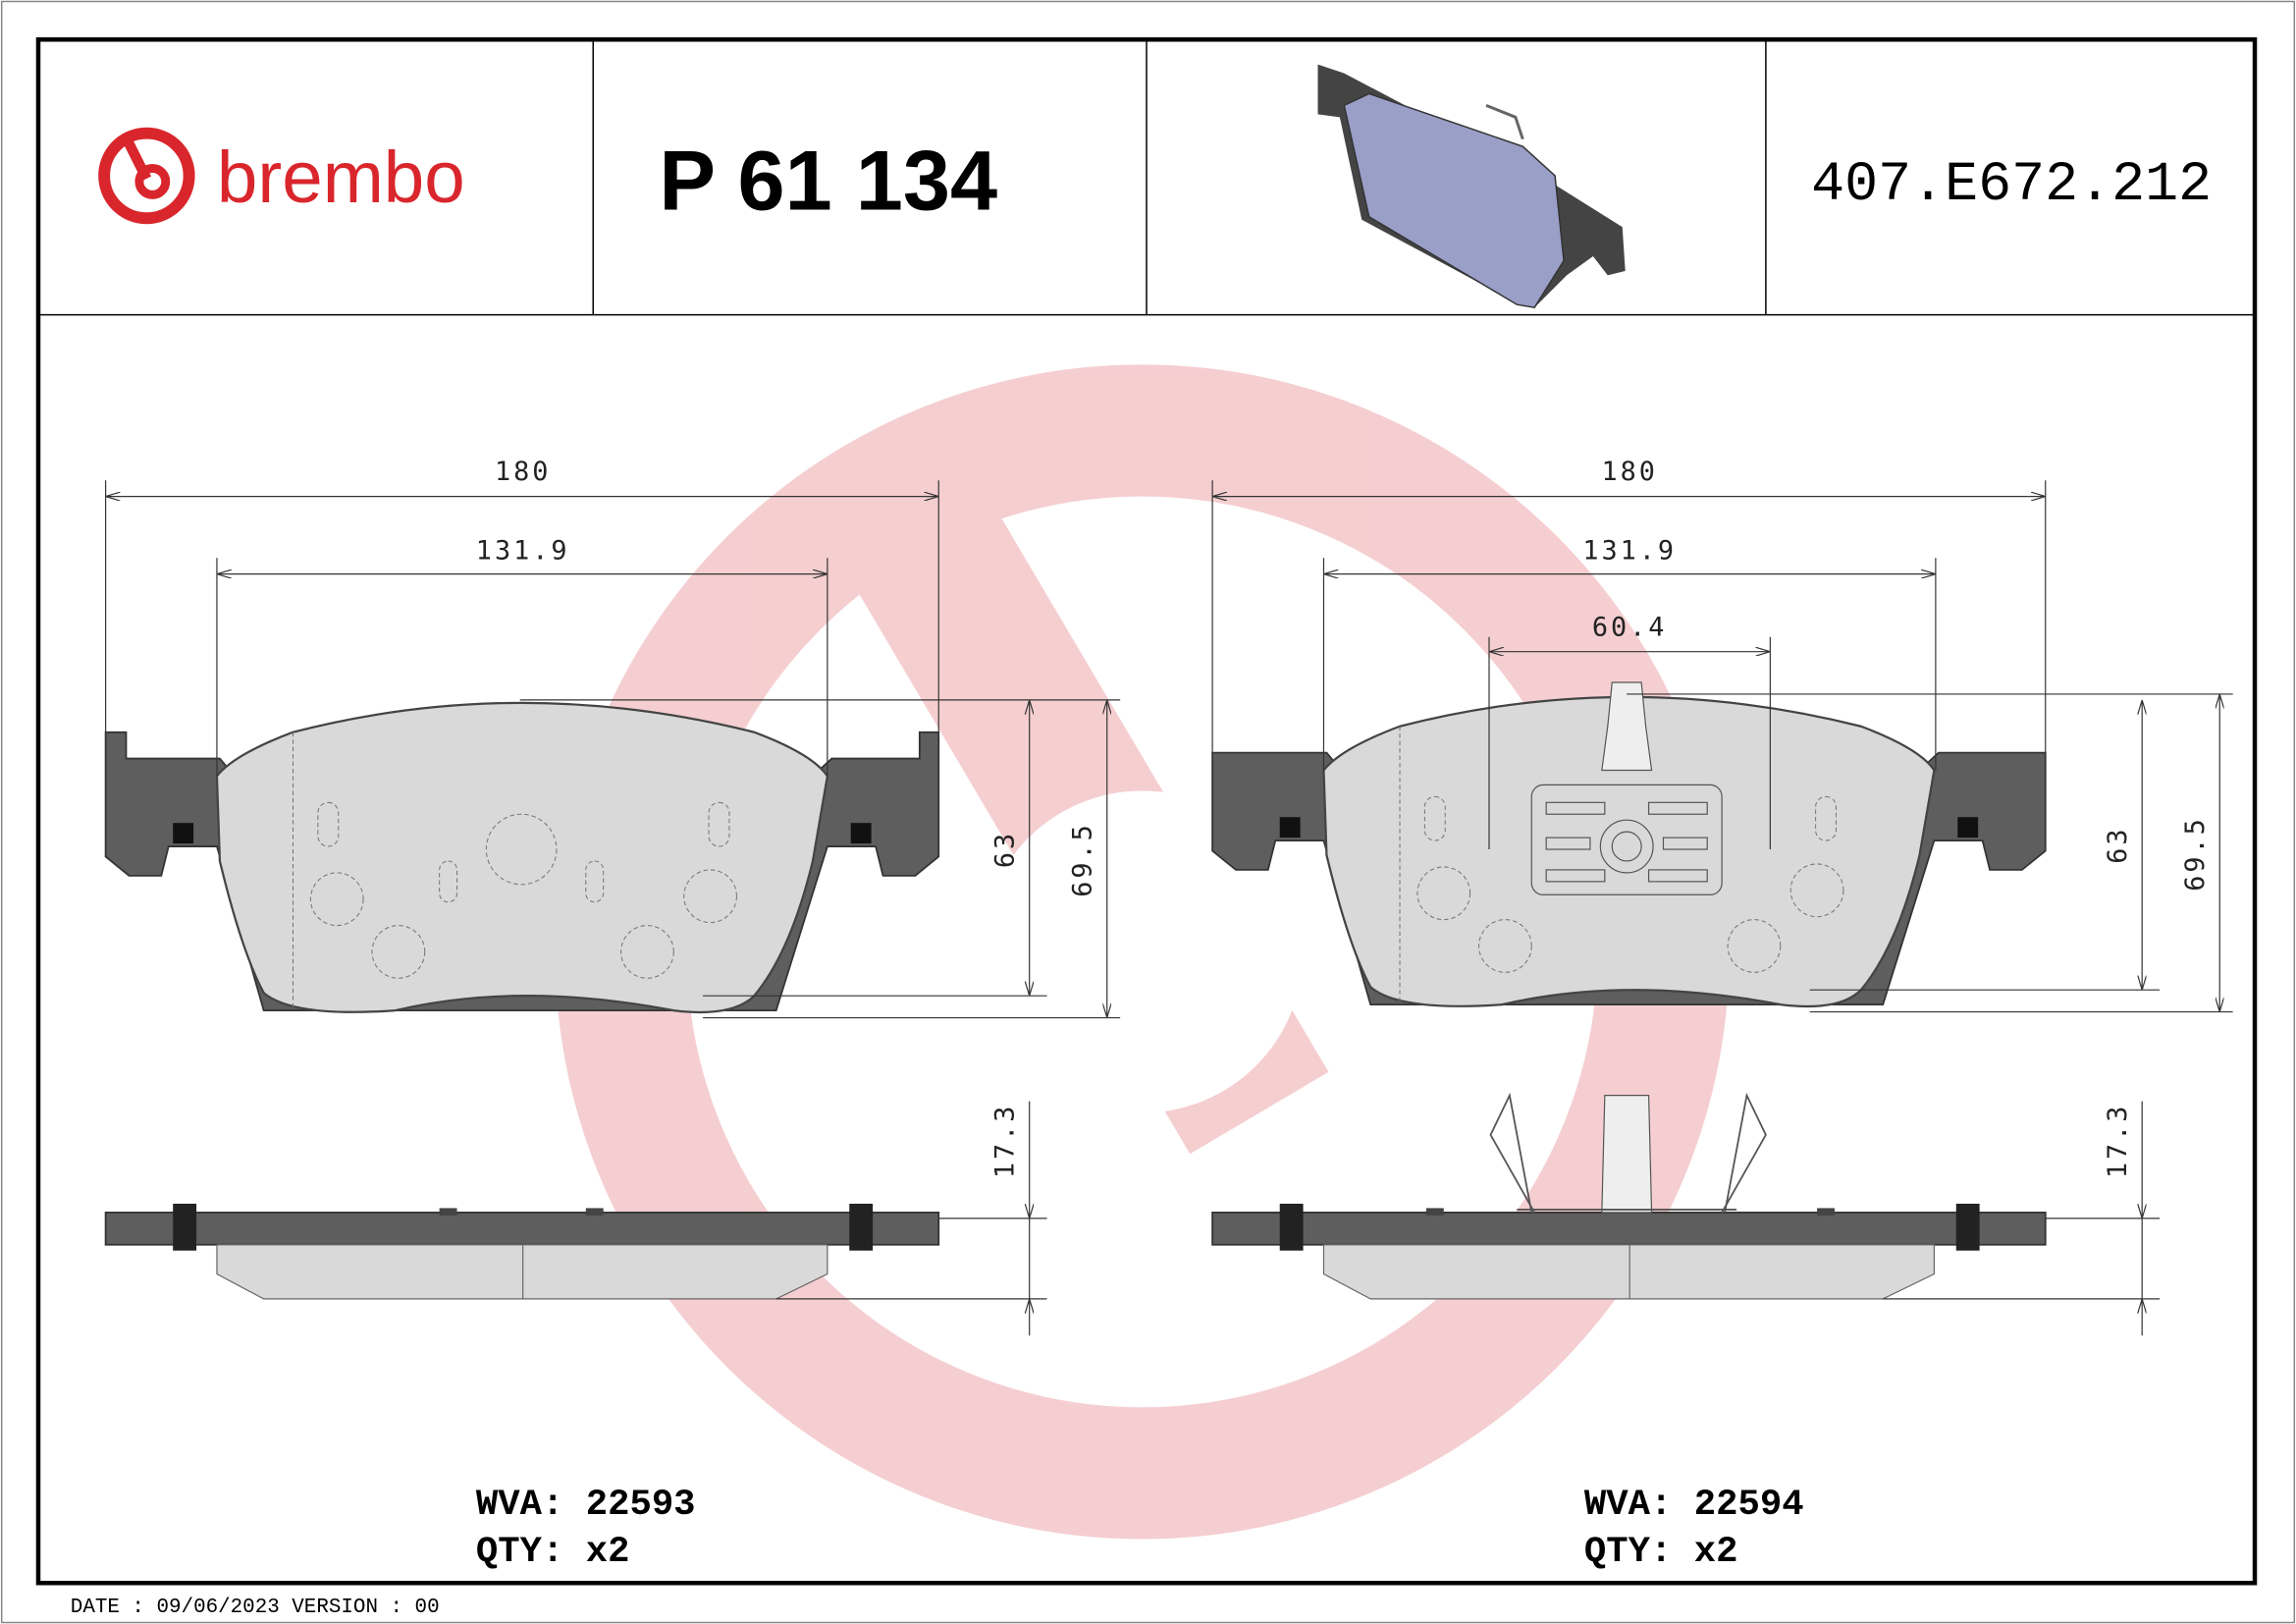 The image size is (2296, 1624). Describe the element at coordinates (147, 176) in the screenshot. I see `brembo-logo-icon` at that location.